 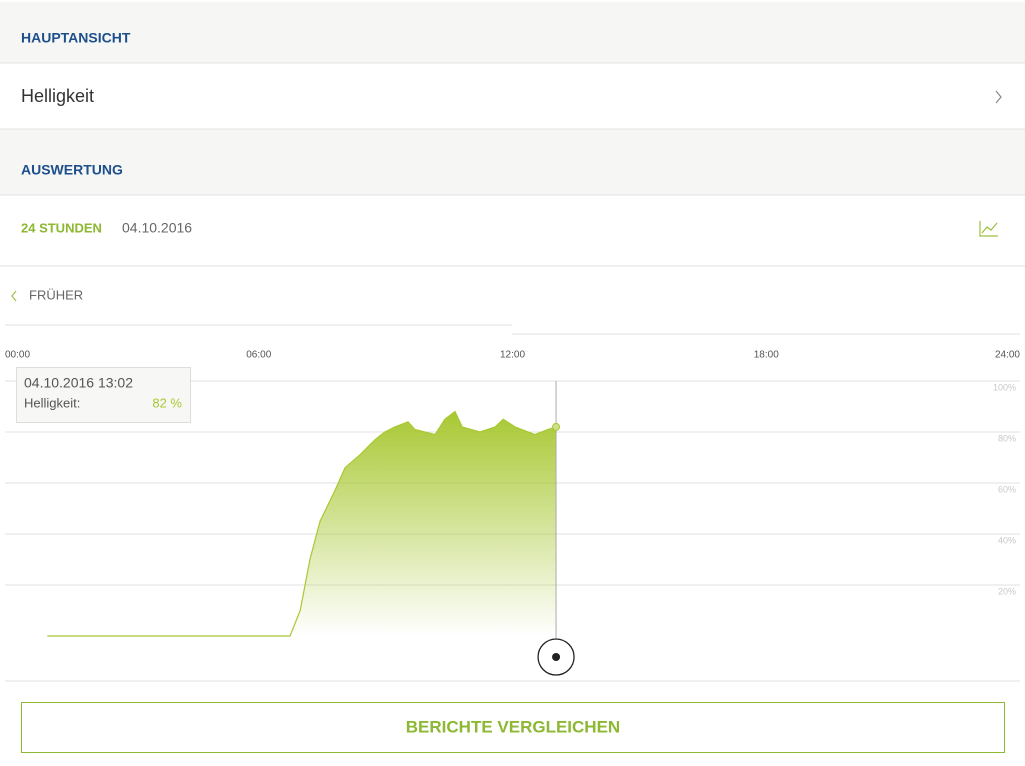 What do you see at coordinates (258, 355) in the screenshot?
I see `x-tick-label: 06:00` at bounding box center [258, 355].